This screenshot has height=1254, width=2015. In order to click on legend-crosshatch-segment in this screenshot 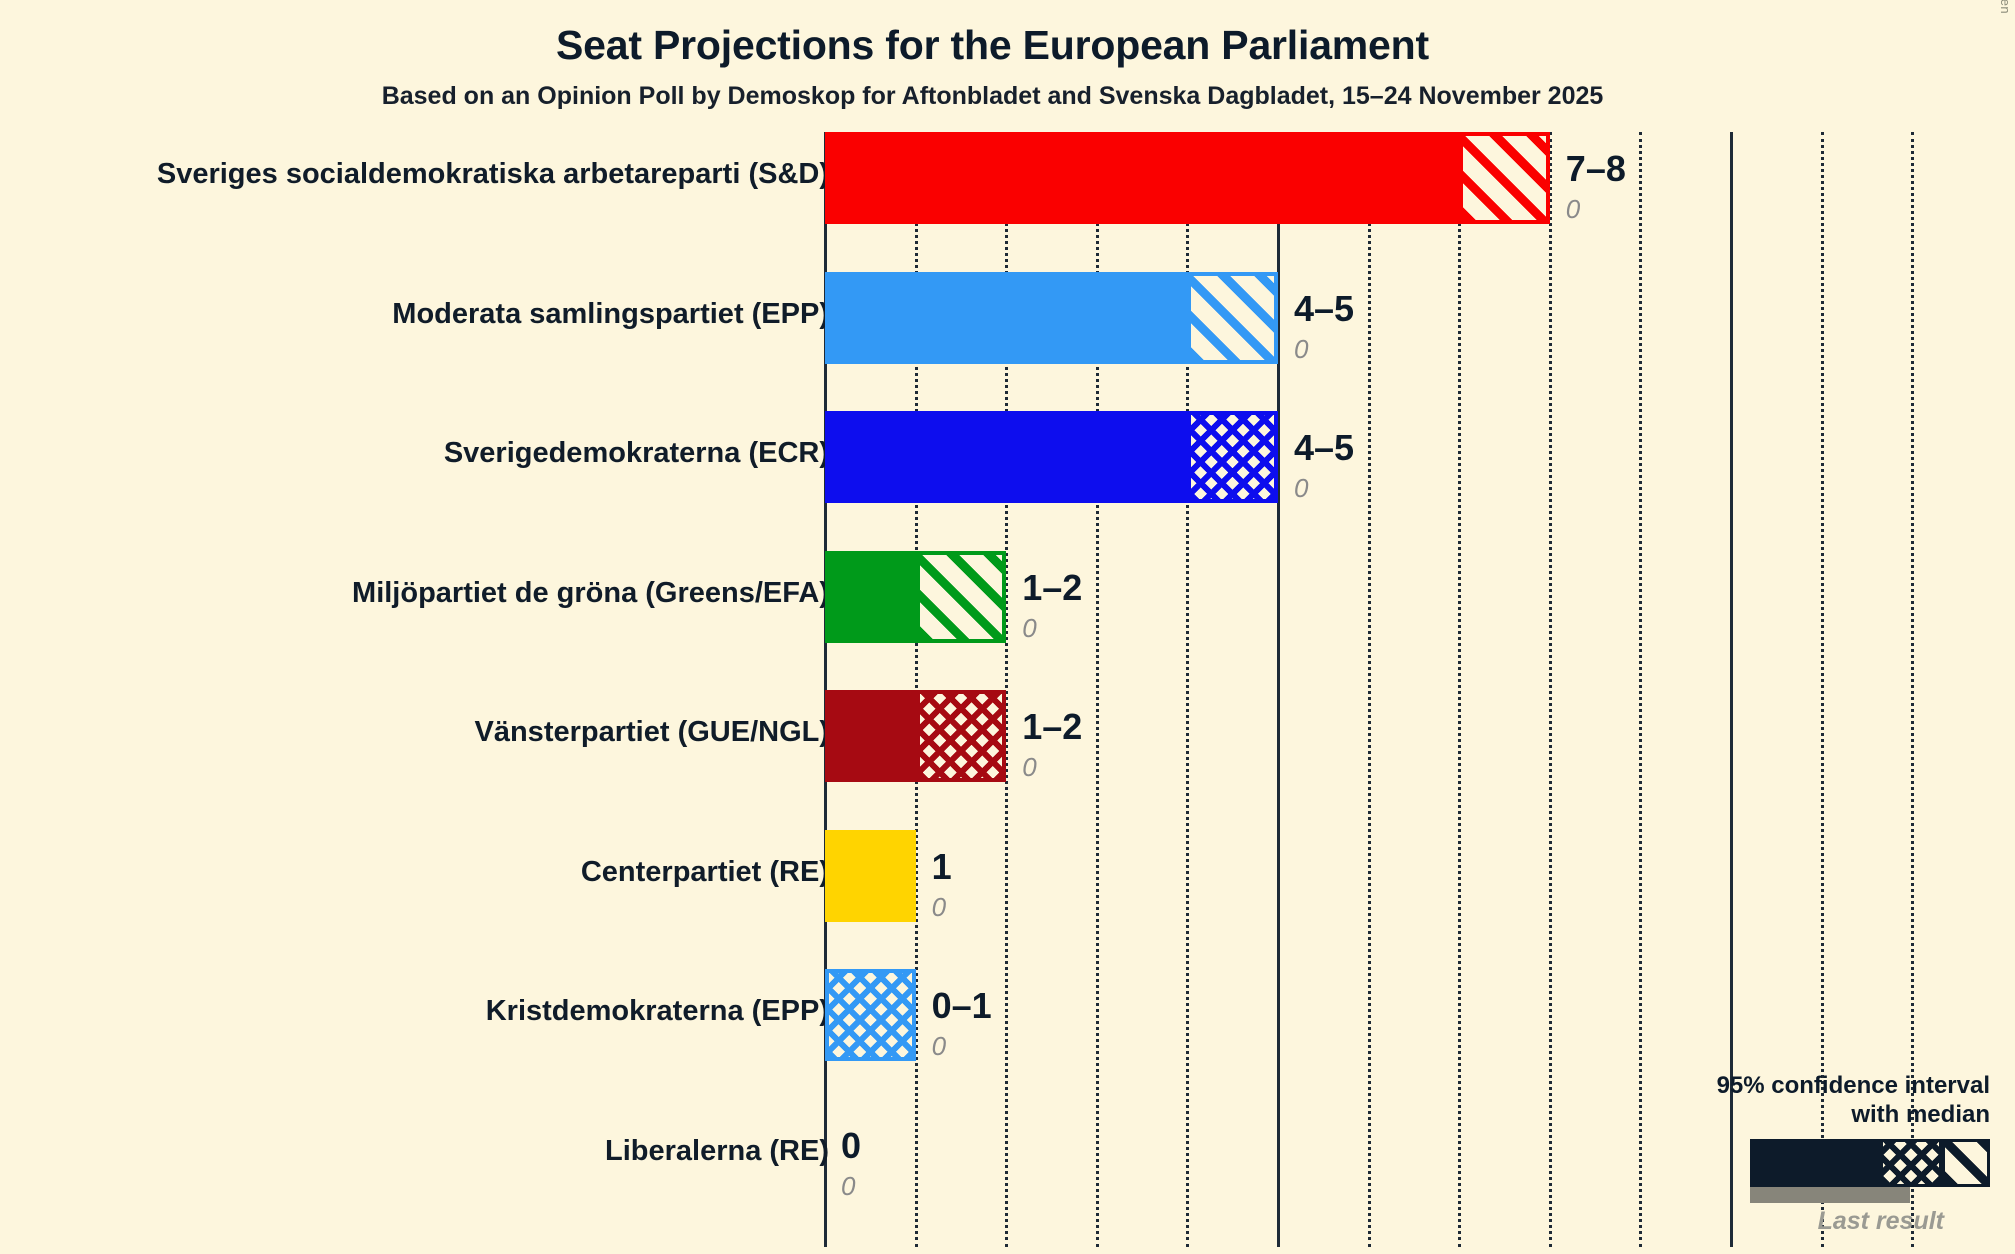, I will do `click(1911, 1163)`.